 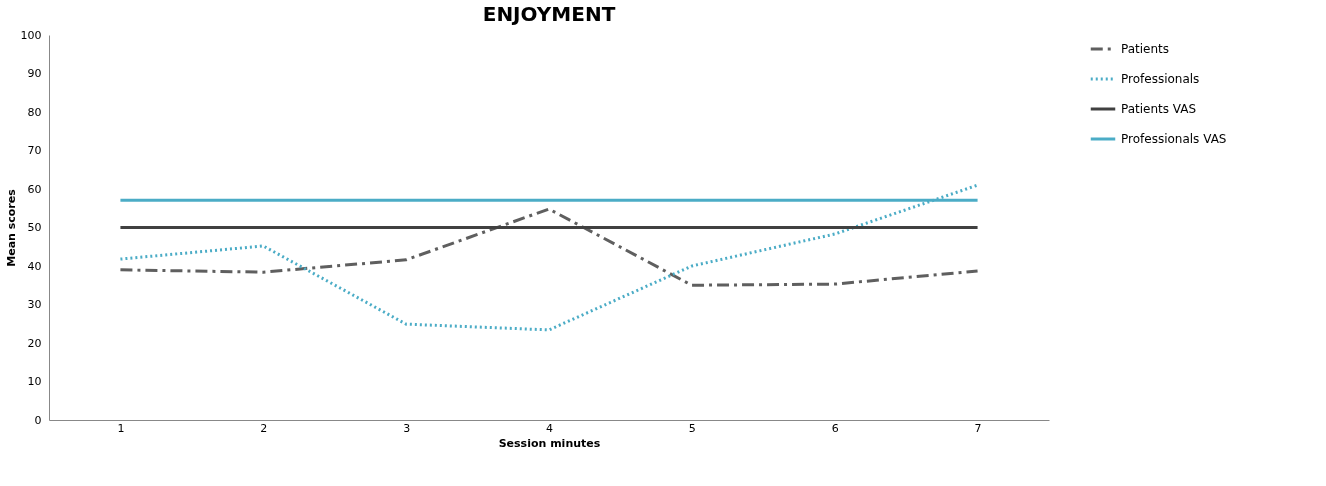 I want to click on y-tick-label: 20, so click(x=34, y=343).